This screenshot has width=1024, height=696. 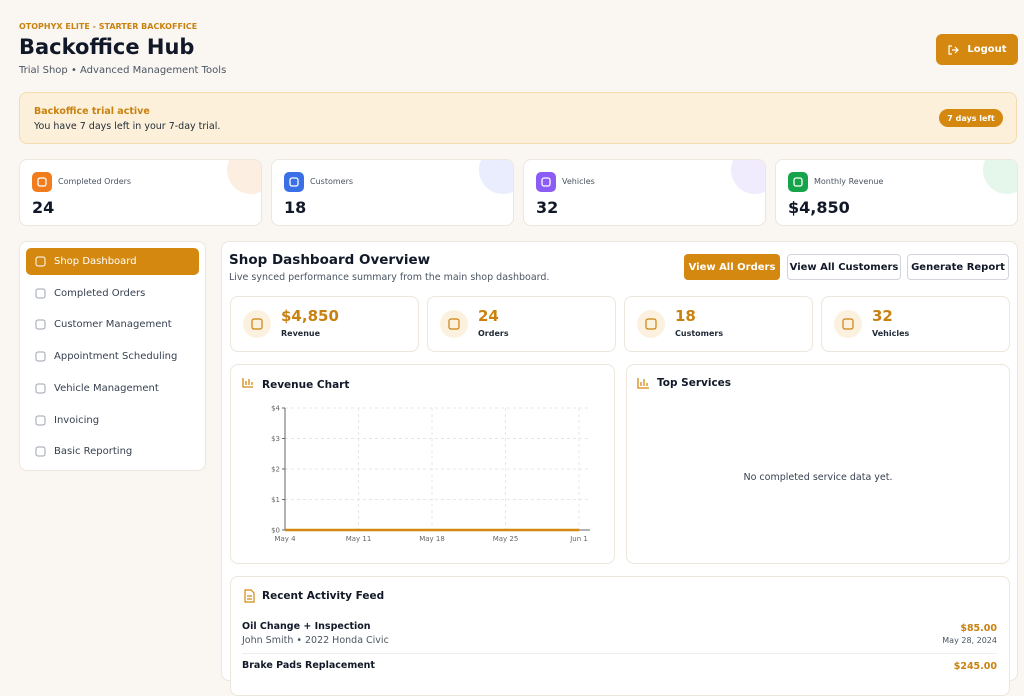 What do you see at coordinates (643, 383) in the screenshot?
I see `services-icon` at bounding box center [643, 383].